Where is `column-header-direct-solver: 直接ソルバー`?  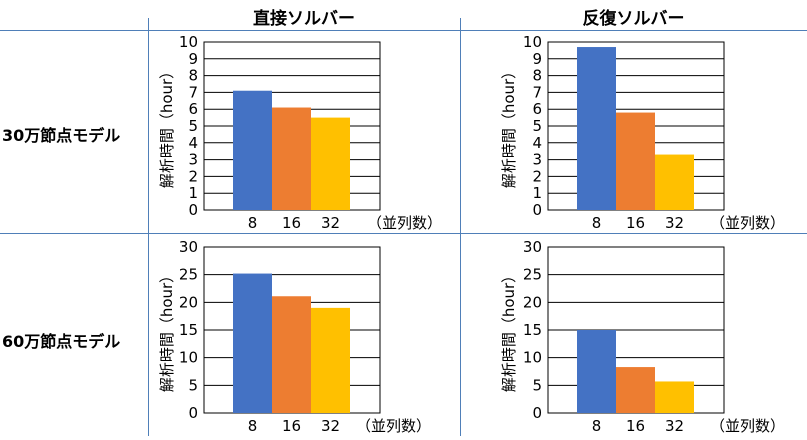 column-header-direct-solver: 直接ソルバー is located at coordinates (304, 19).